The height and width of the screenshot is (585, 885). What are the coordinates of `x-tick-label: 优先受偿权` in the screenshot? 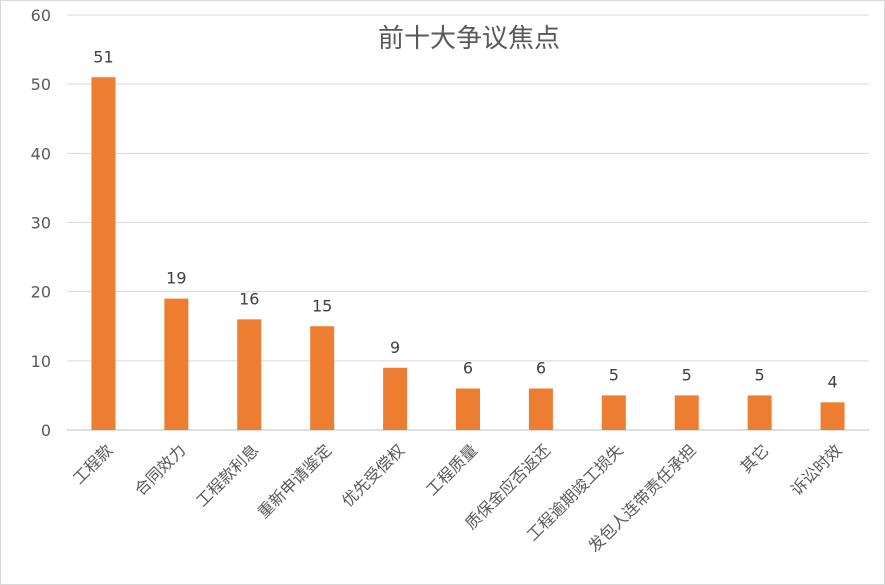 It's located at (373, 476).